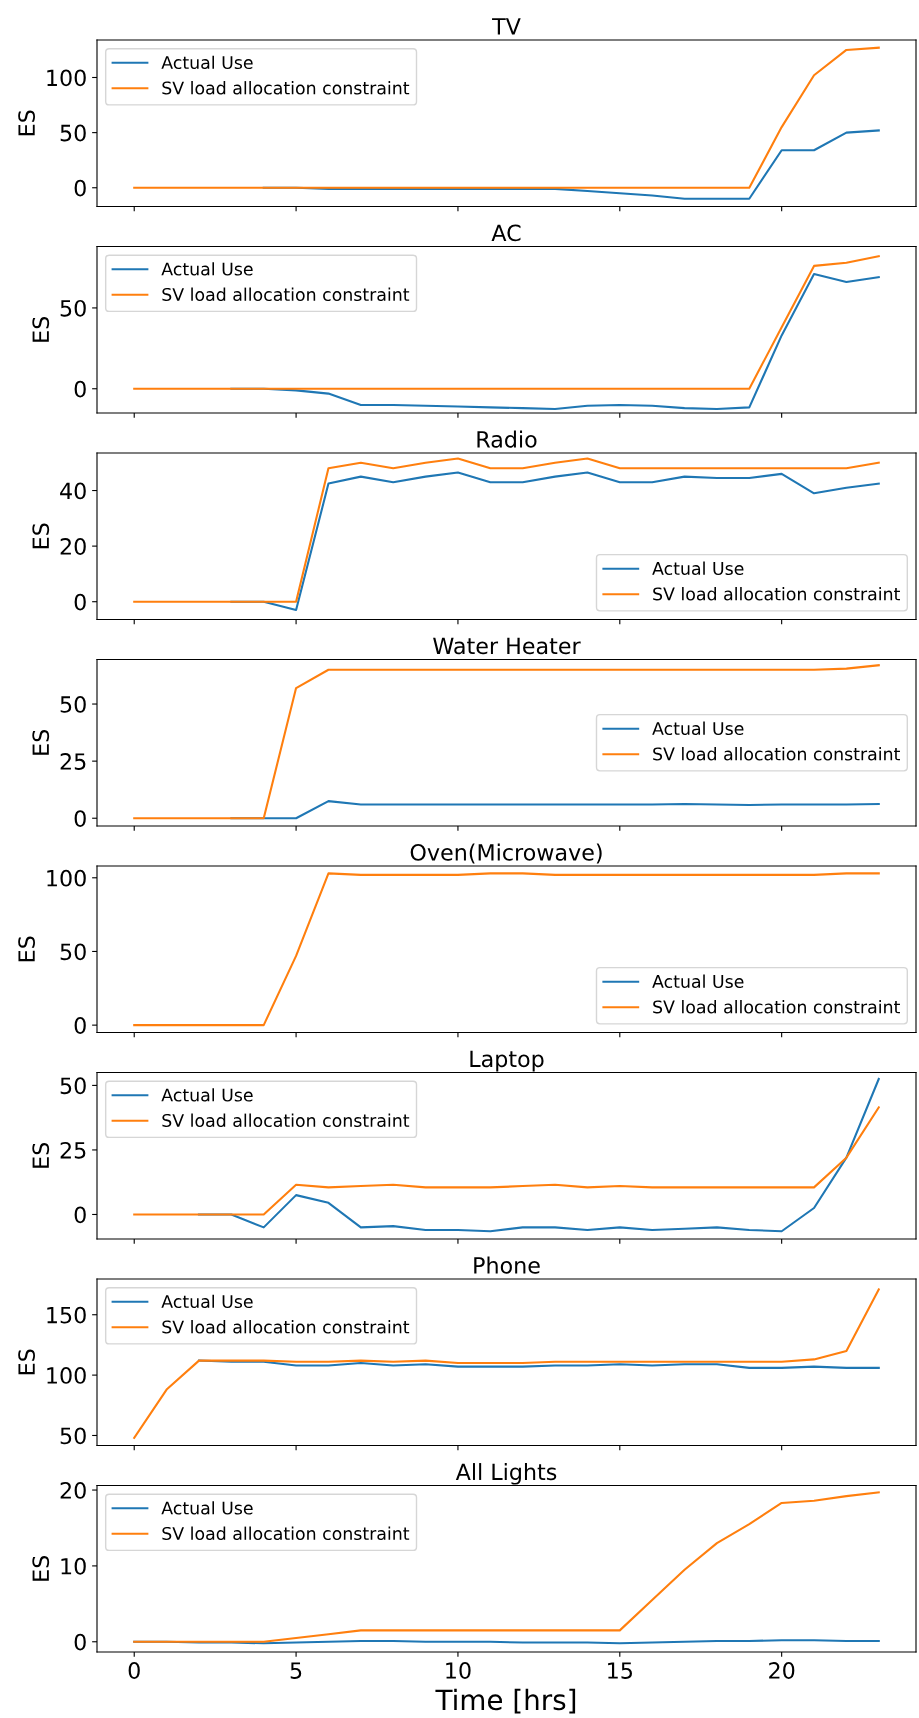 This screenshot has width=919, height=1718. I want to click on chart-title: TV, so click(506, 26).